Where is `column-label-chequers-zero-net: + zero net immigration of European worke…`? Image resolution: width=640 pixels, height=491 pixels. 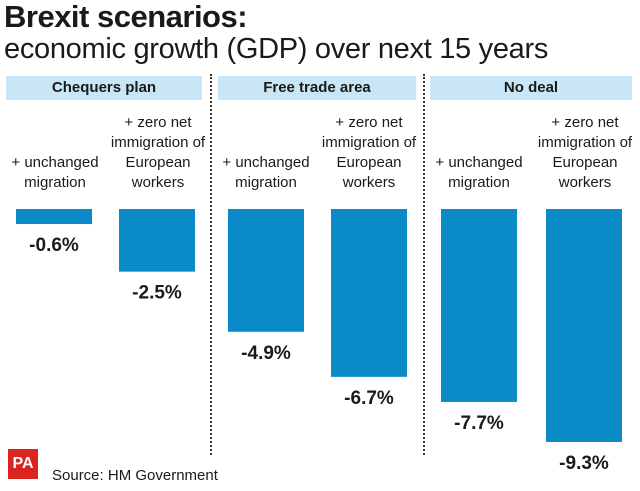
column-label-chequers-zero-net: + zero net immigration of European worke… is located at coordinates (158, 152).